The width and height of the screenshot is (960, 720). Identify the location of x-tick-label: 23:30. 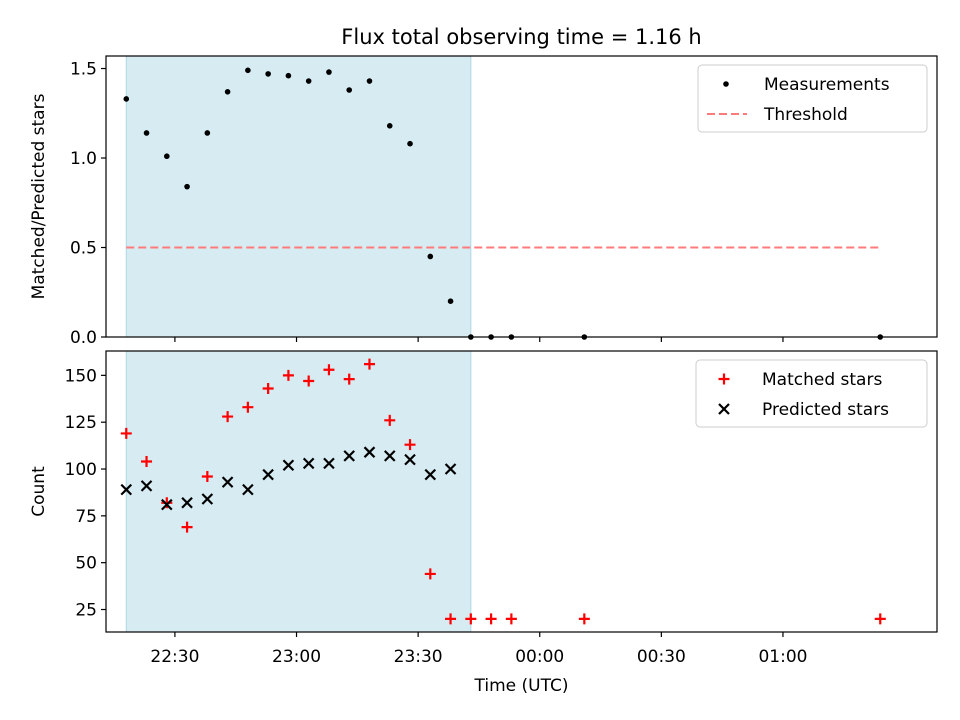
(418, 657).